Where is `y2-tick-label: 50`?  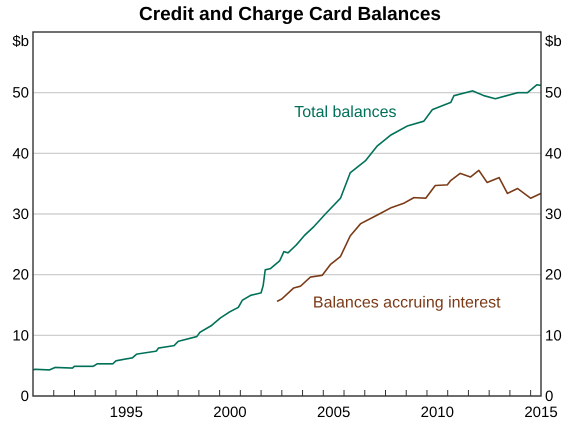
y2-tick-label: 50 is located at coordinates (553, 93).